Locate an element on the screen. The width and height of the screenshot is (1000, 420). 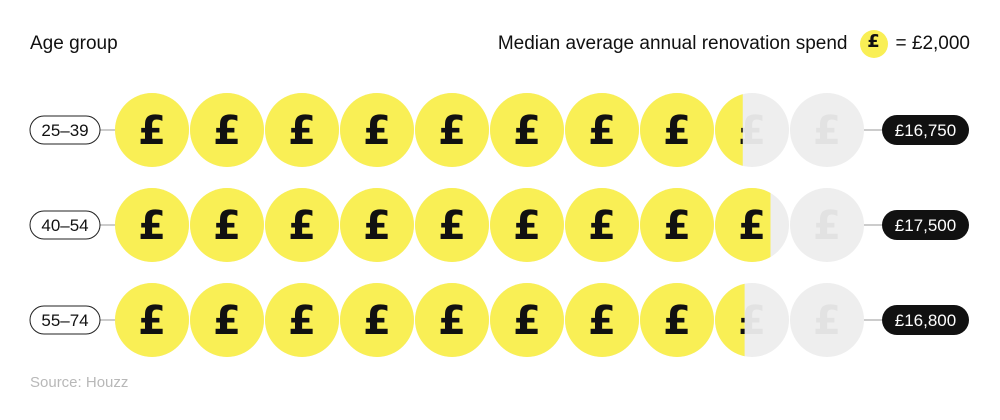
category-label: 55–74 is located at coordinates (64, 320).